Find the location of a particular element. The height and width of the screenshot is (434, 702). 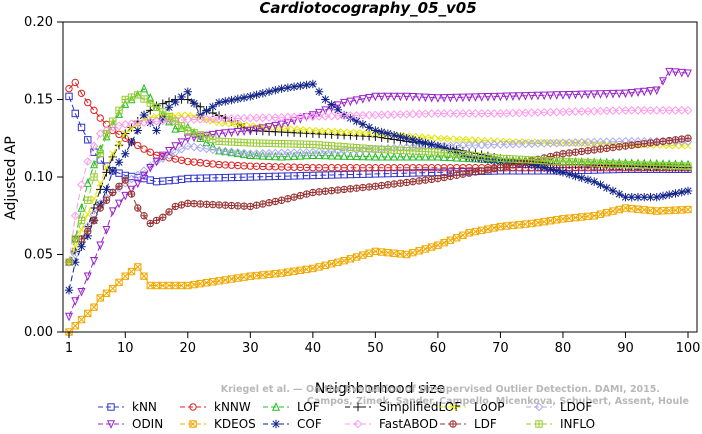

legend-item-kdeos: KDEOS is located at coordinates (218, 424).